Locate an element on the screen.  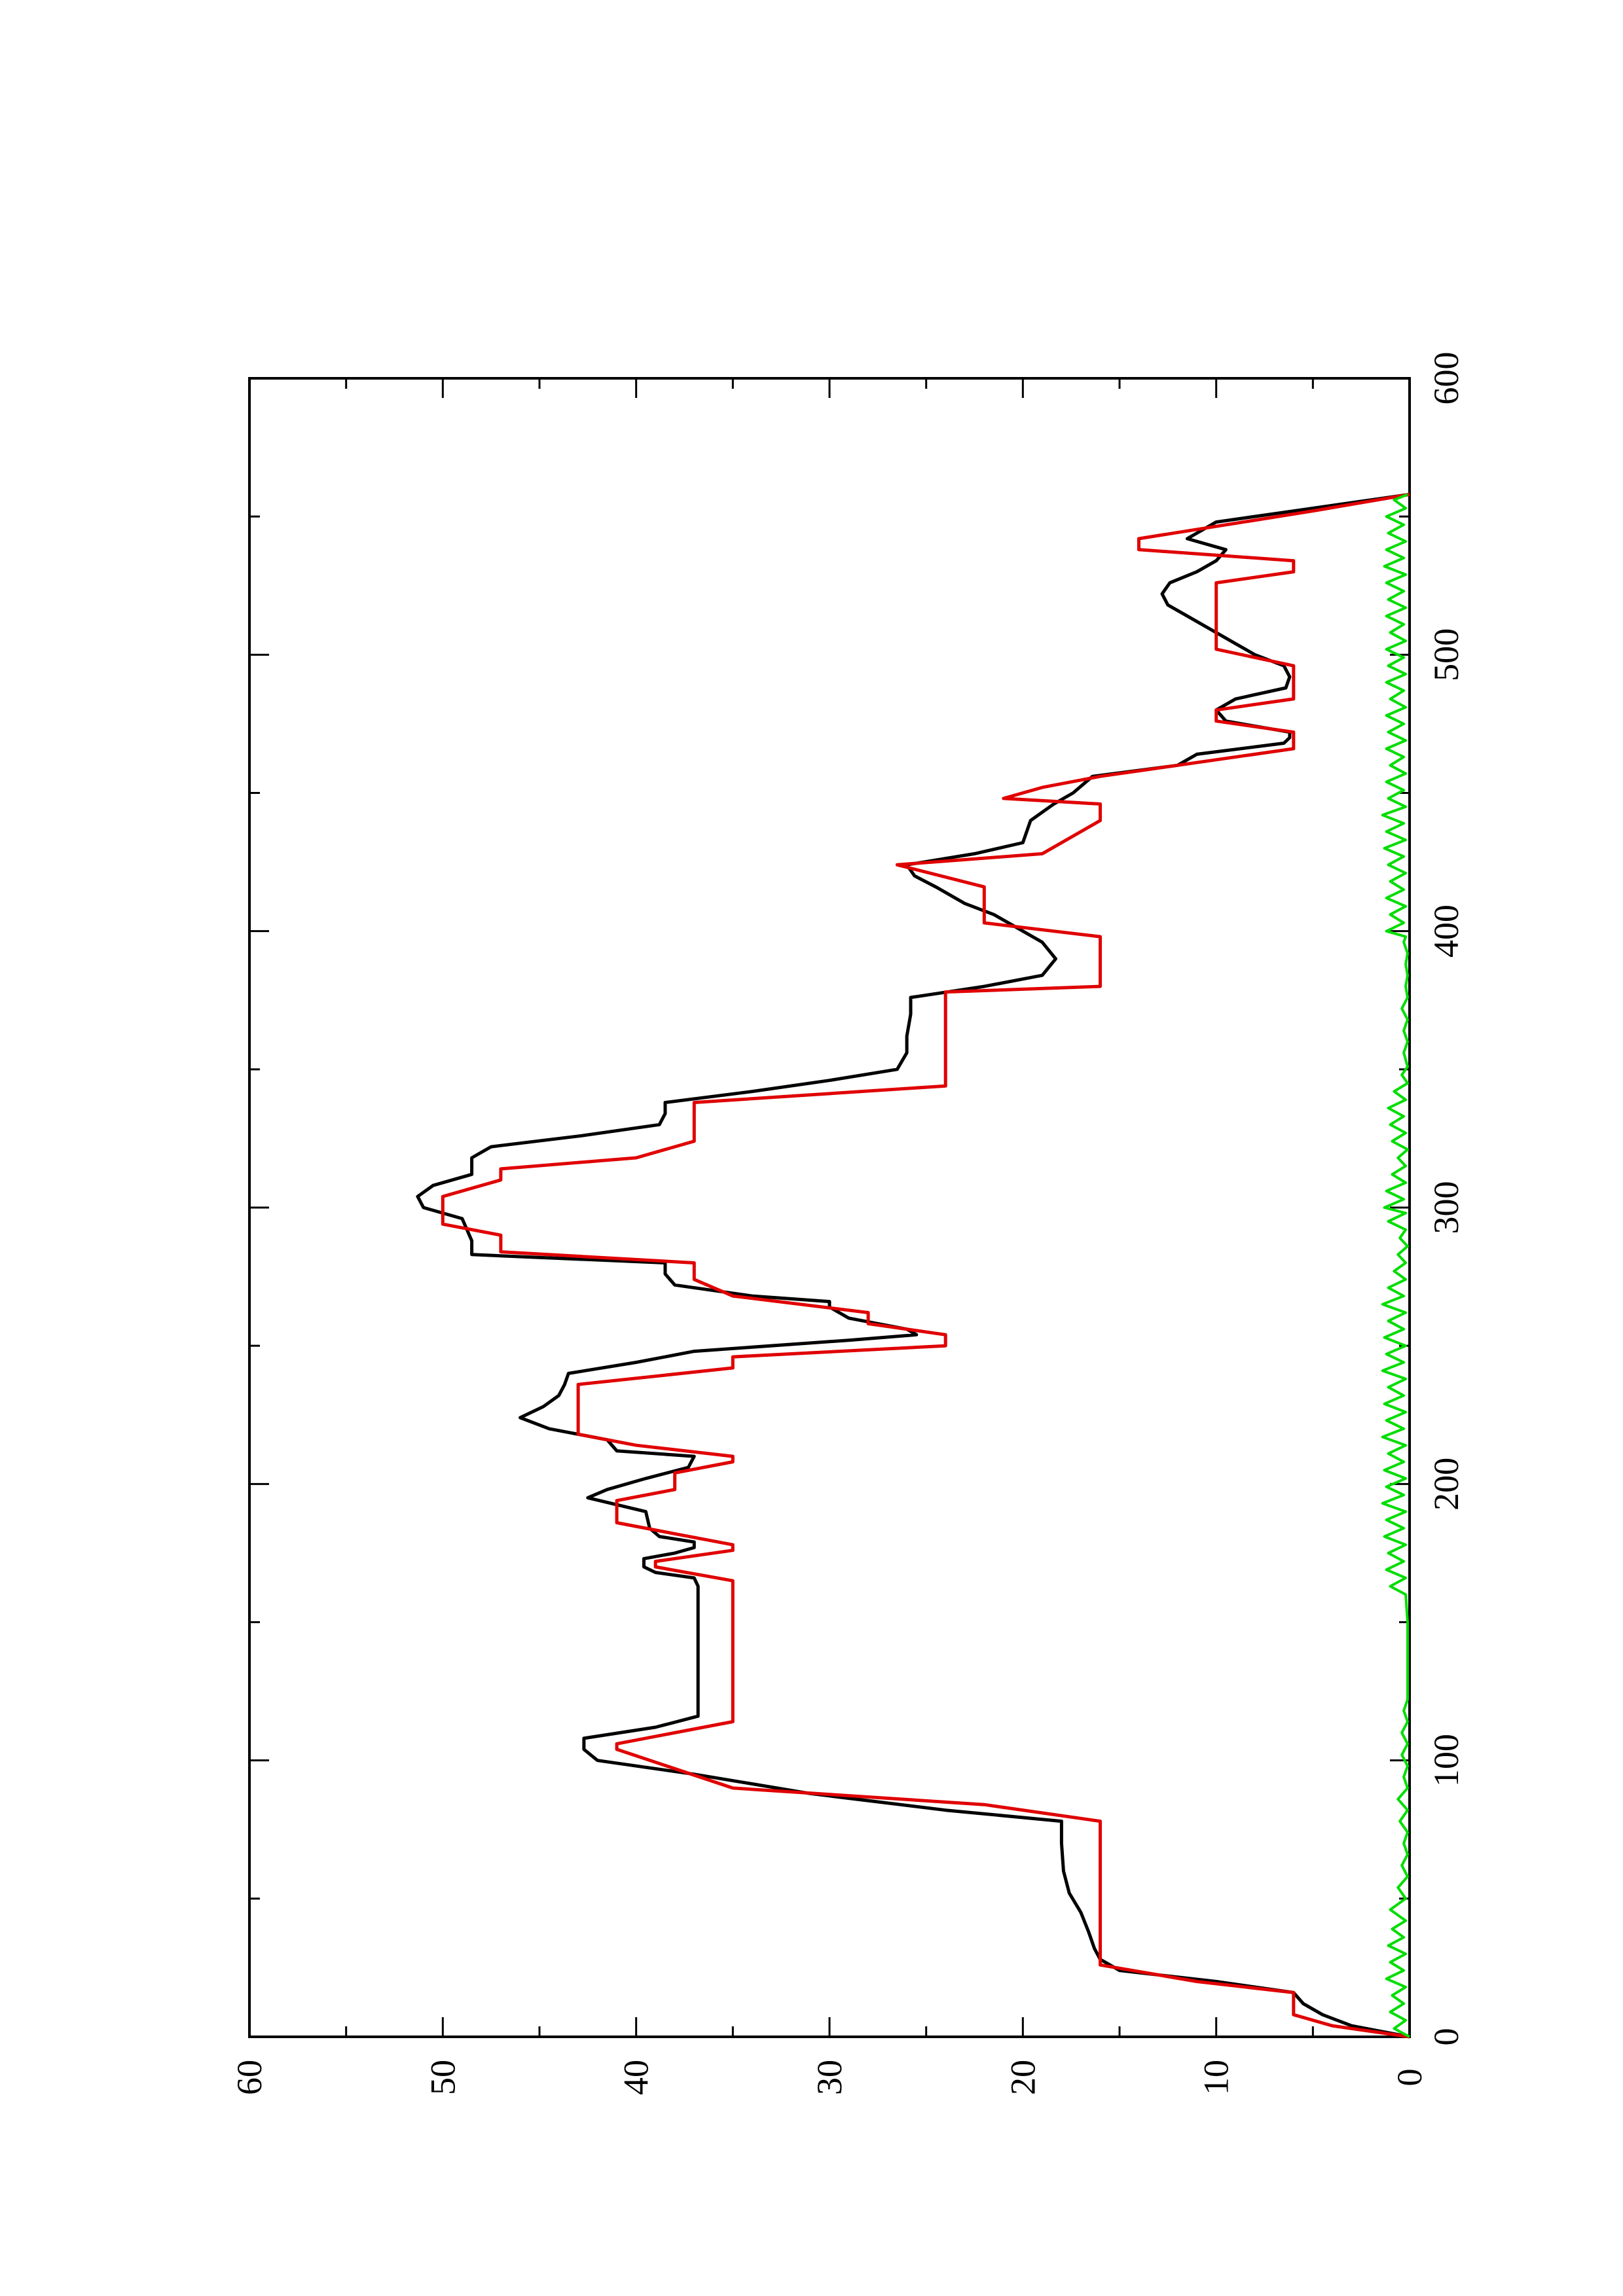
y-tick-label: 10 is located at coordinates (1216, 2077).